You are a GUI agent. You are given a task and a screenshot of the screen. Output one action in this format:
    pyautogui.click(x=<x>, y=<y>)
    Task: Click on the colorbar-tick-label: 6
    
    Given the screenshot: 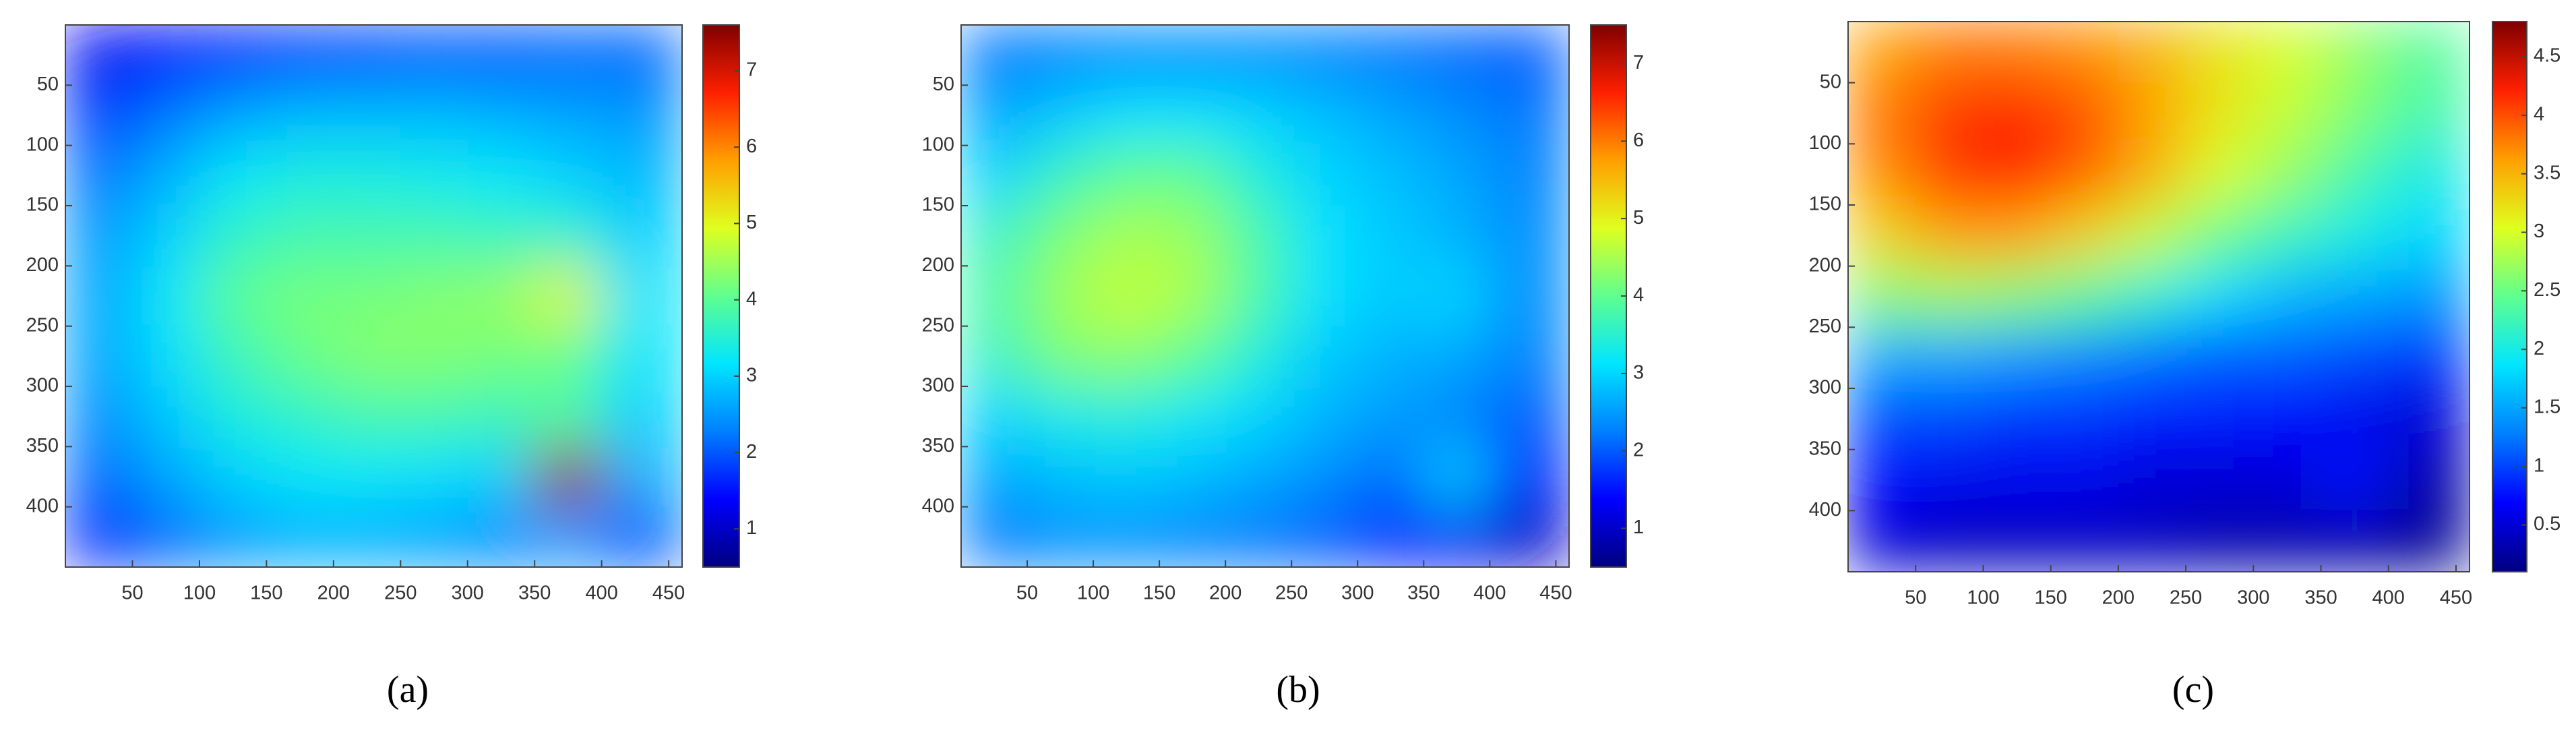 What is the action you would take?
    pyautogui.click(x=752, y=146)
    